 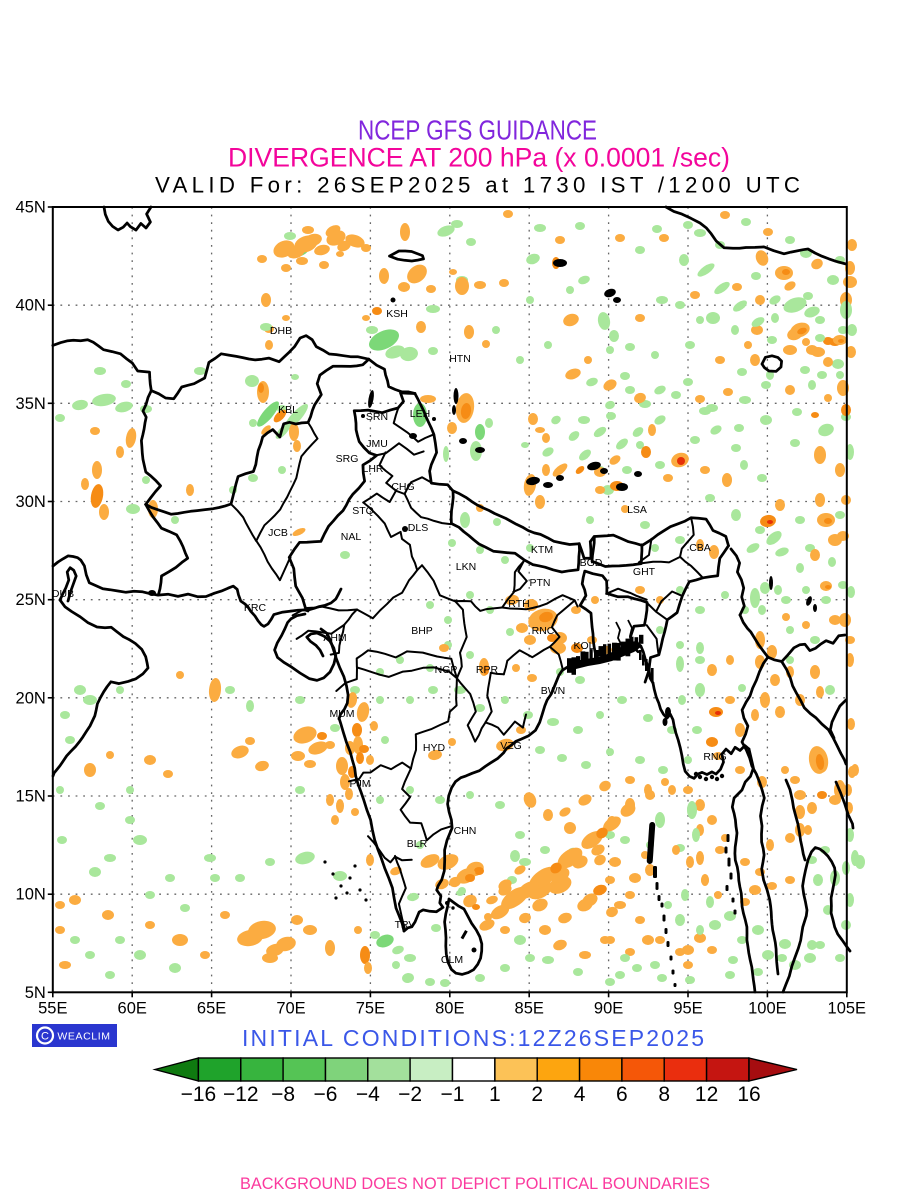 What do you see at coordinates (52, 1008) in the screenshot?
I see `svg-text: 55E` at bounding box center [52, 1008].